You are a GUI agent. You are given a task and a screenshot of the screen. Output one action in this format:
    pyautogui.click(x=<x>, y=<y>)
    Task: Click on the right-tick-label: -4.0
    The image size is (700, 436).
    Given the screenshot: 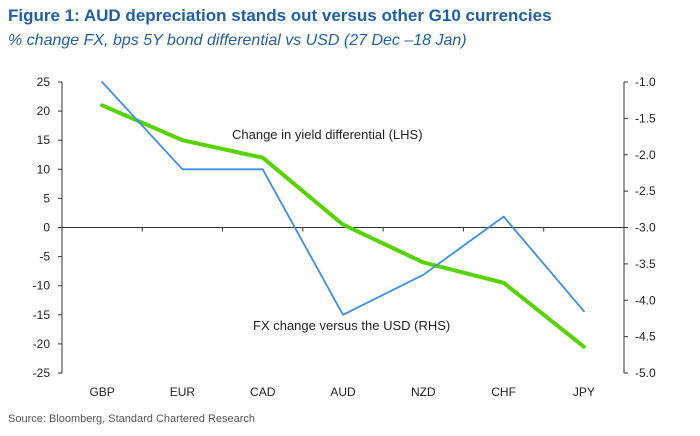 What is the action you would take?
    pyautogui.click(x=645, y=300)
    